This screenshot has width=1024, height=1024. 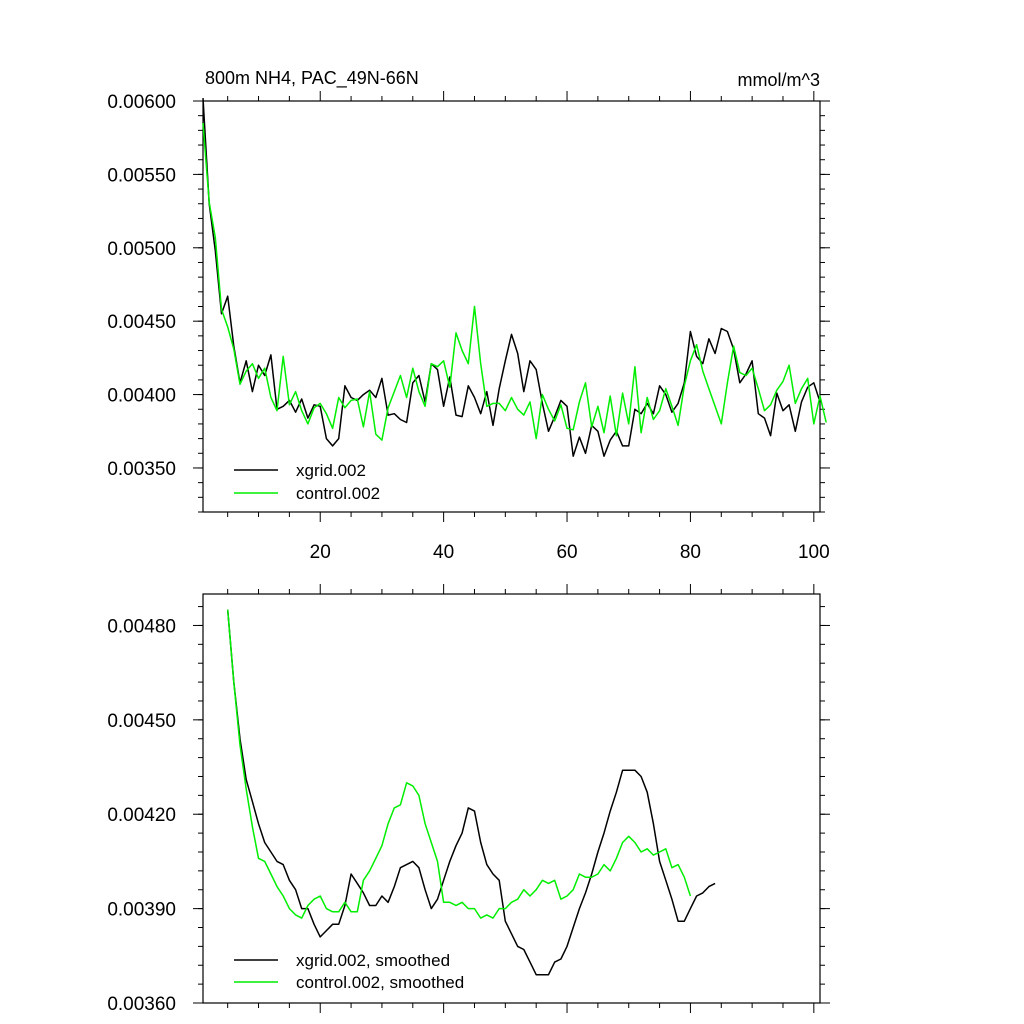 I want to click on x-tick-label: 20, so click(x=320, y=552).